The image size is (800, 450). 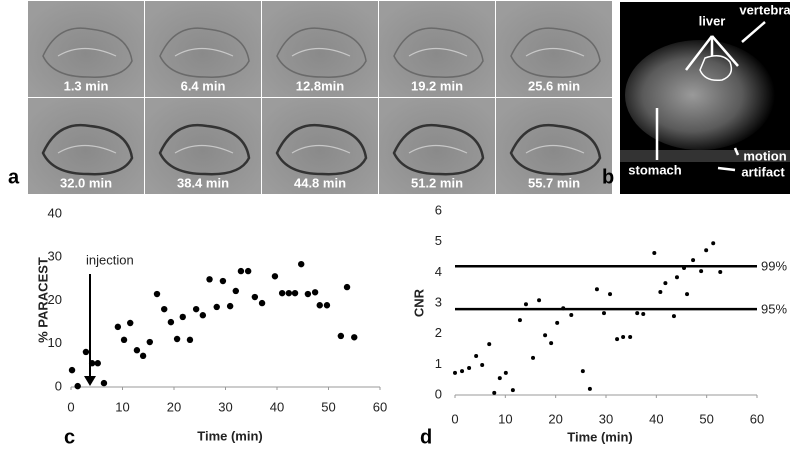 What do you see at coordinates (655, 169) in the screenshot?
I see `label-stomach: stomach` at bounding box center [655, 169].